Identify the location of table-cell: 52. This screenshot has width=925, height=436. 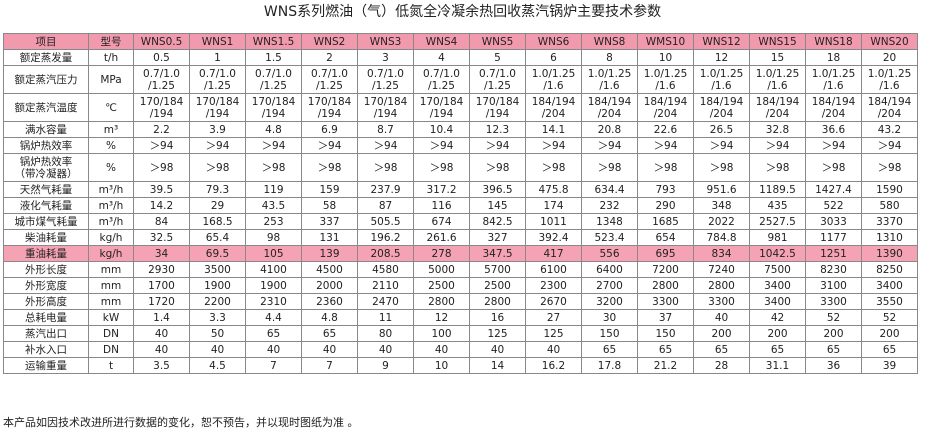
(889, 317).